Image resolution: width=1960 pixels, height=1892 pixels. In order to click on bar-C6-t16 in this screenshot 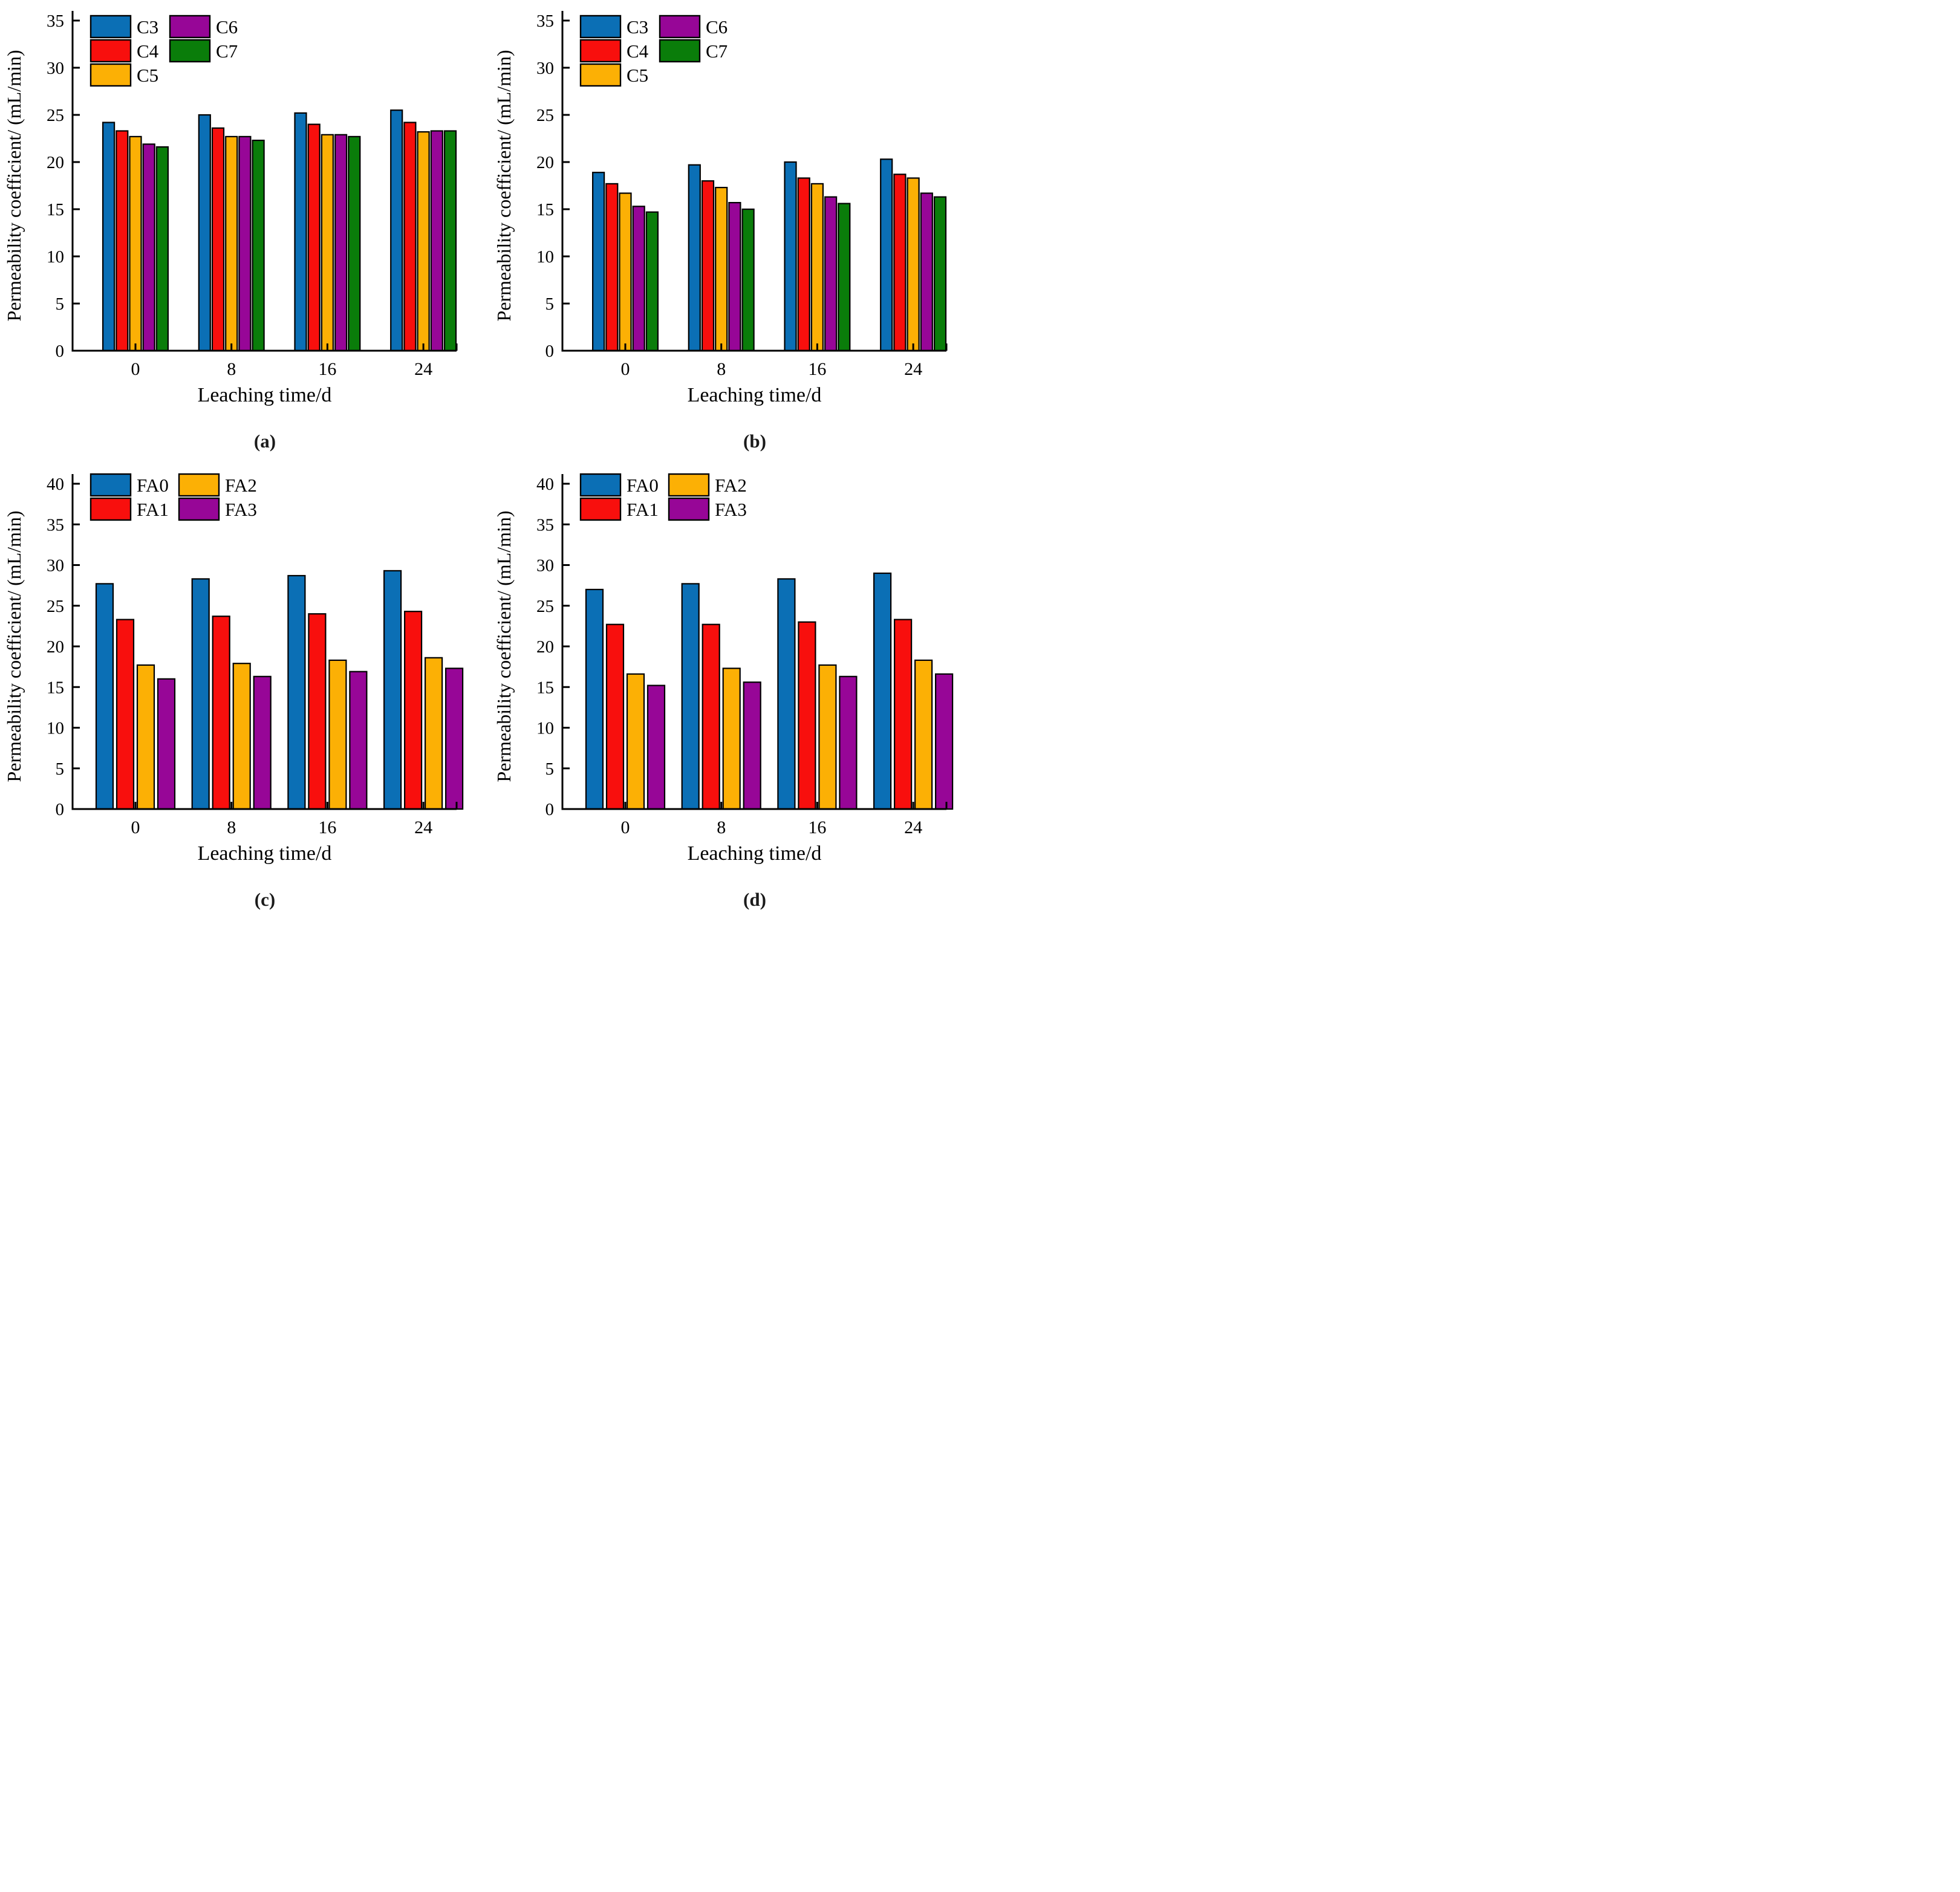, I will do `click(831, 274)`.